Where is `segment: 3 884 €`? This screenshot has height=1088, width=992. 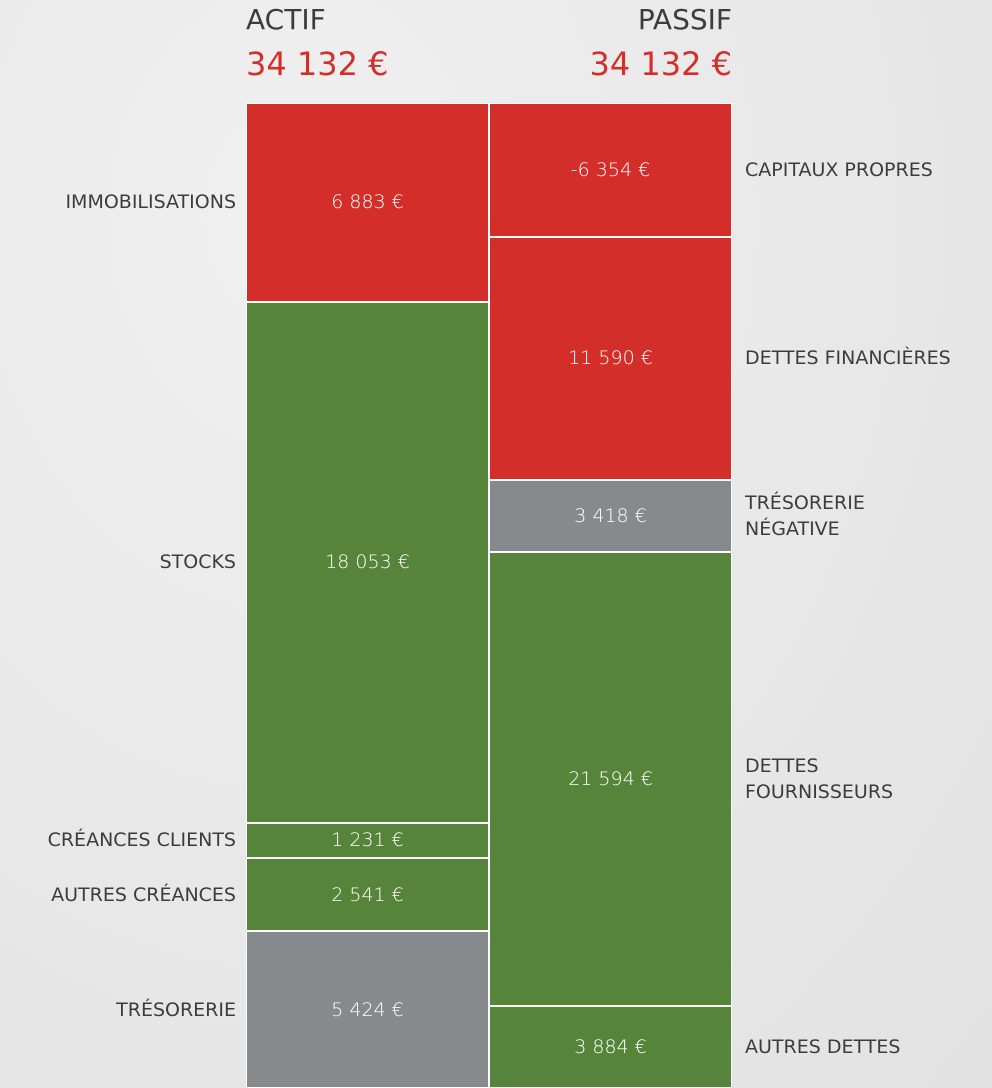 segment: 3 884 € is located at coordinates (610, 1047).